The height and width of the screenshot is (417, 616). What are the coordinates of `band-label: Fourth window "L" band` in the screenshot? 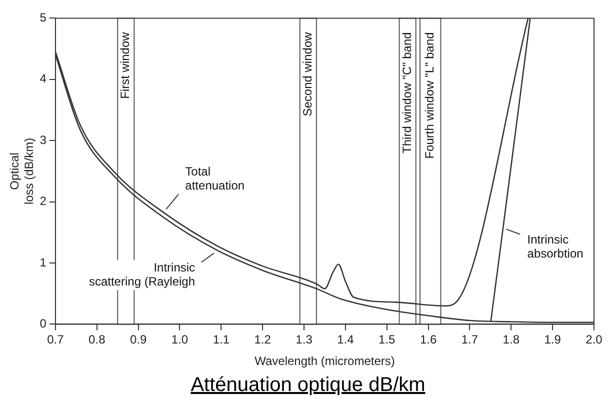 It's located at (429, 95).